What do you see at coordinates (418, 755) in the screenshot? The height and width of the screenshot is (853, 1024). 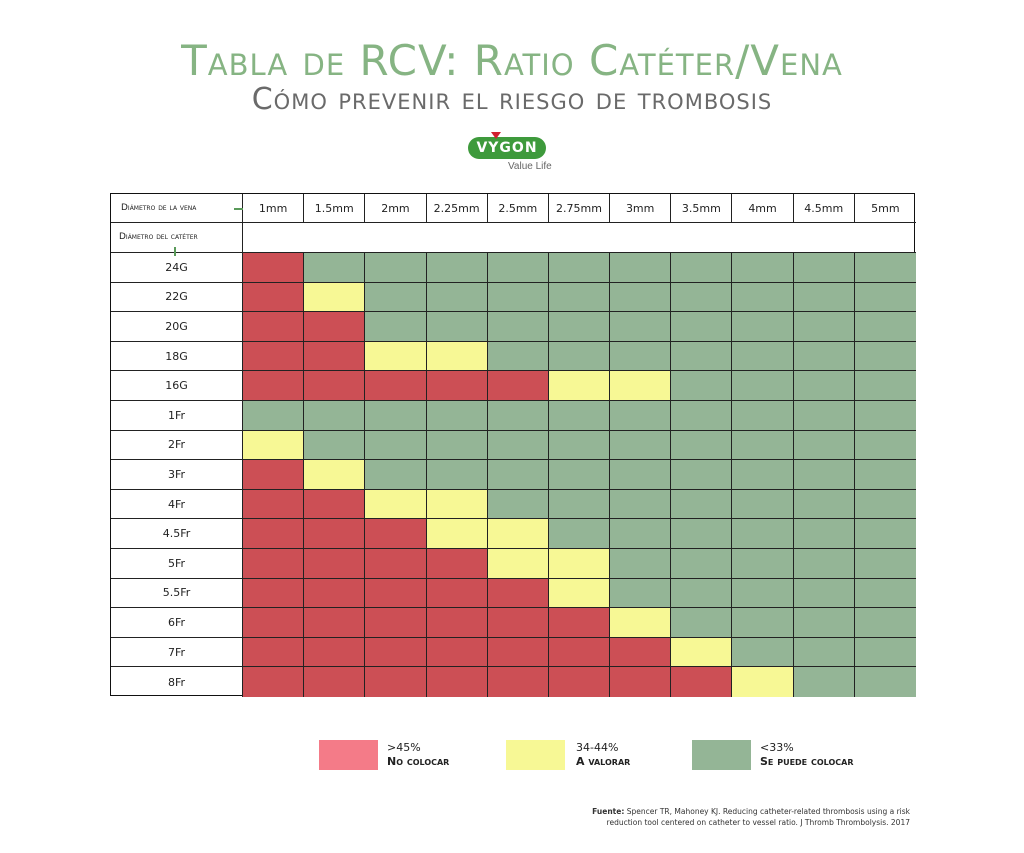 I see `legend-text: >45% No colocar` at bounding box center [418, 755].